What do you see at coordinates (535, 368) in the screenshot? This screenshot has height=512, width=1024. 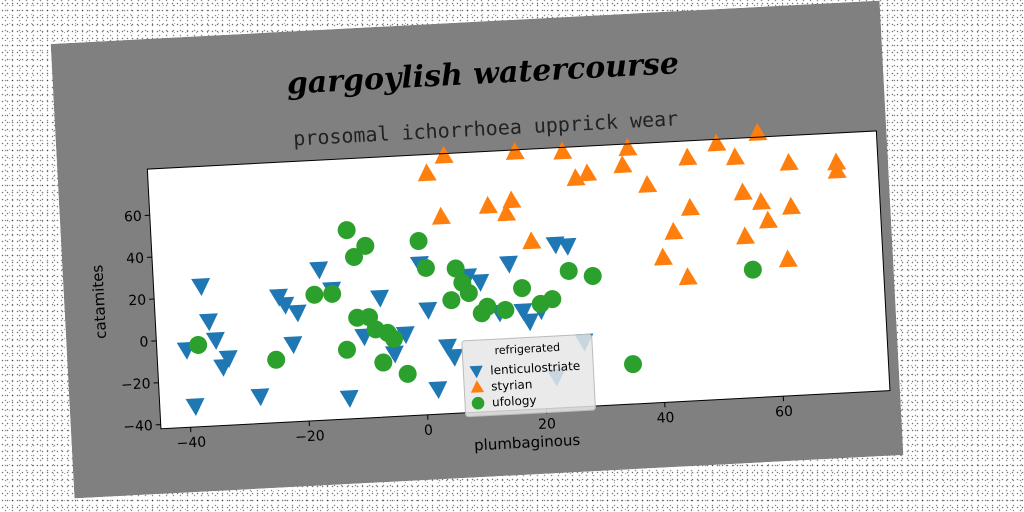 I see `legend-label: lenticulostriate` at bounding box center [535, 368].